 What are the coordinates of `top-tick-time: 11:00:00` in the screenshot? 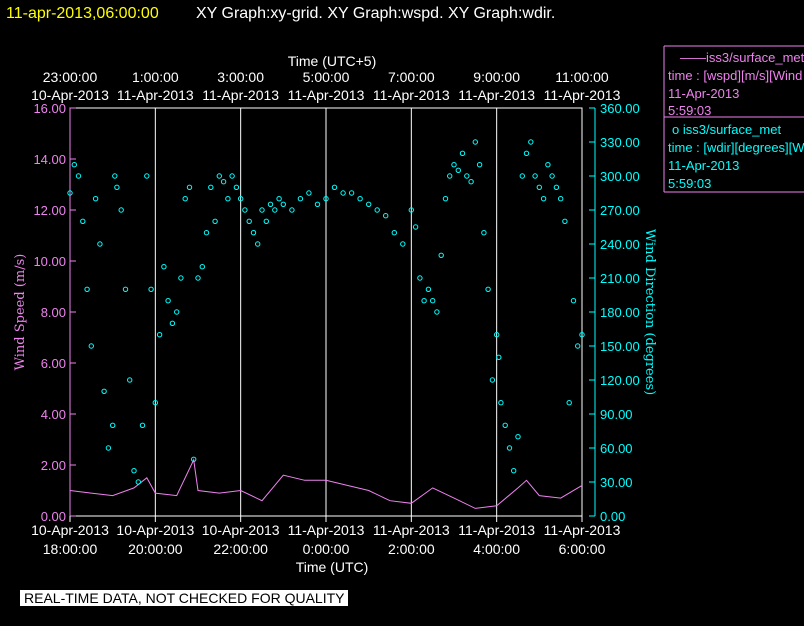 It's located at (582, 77).